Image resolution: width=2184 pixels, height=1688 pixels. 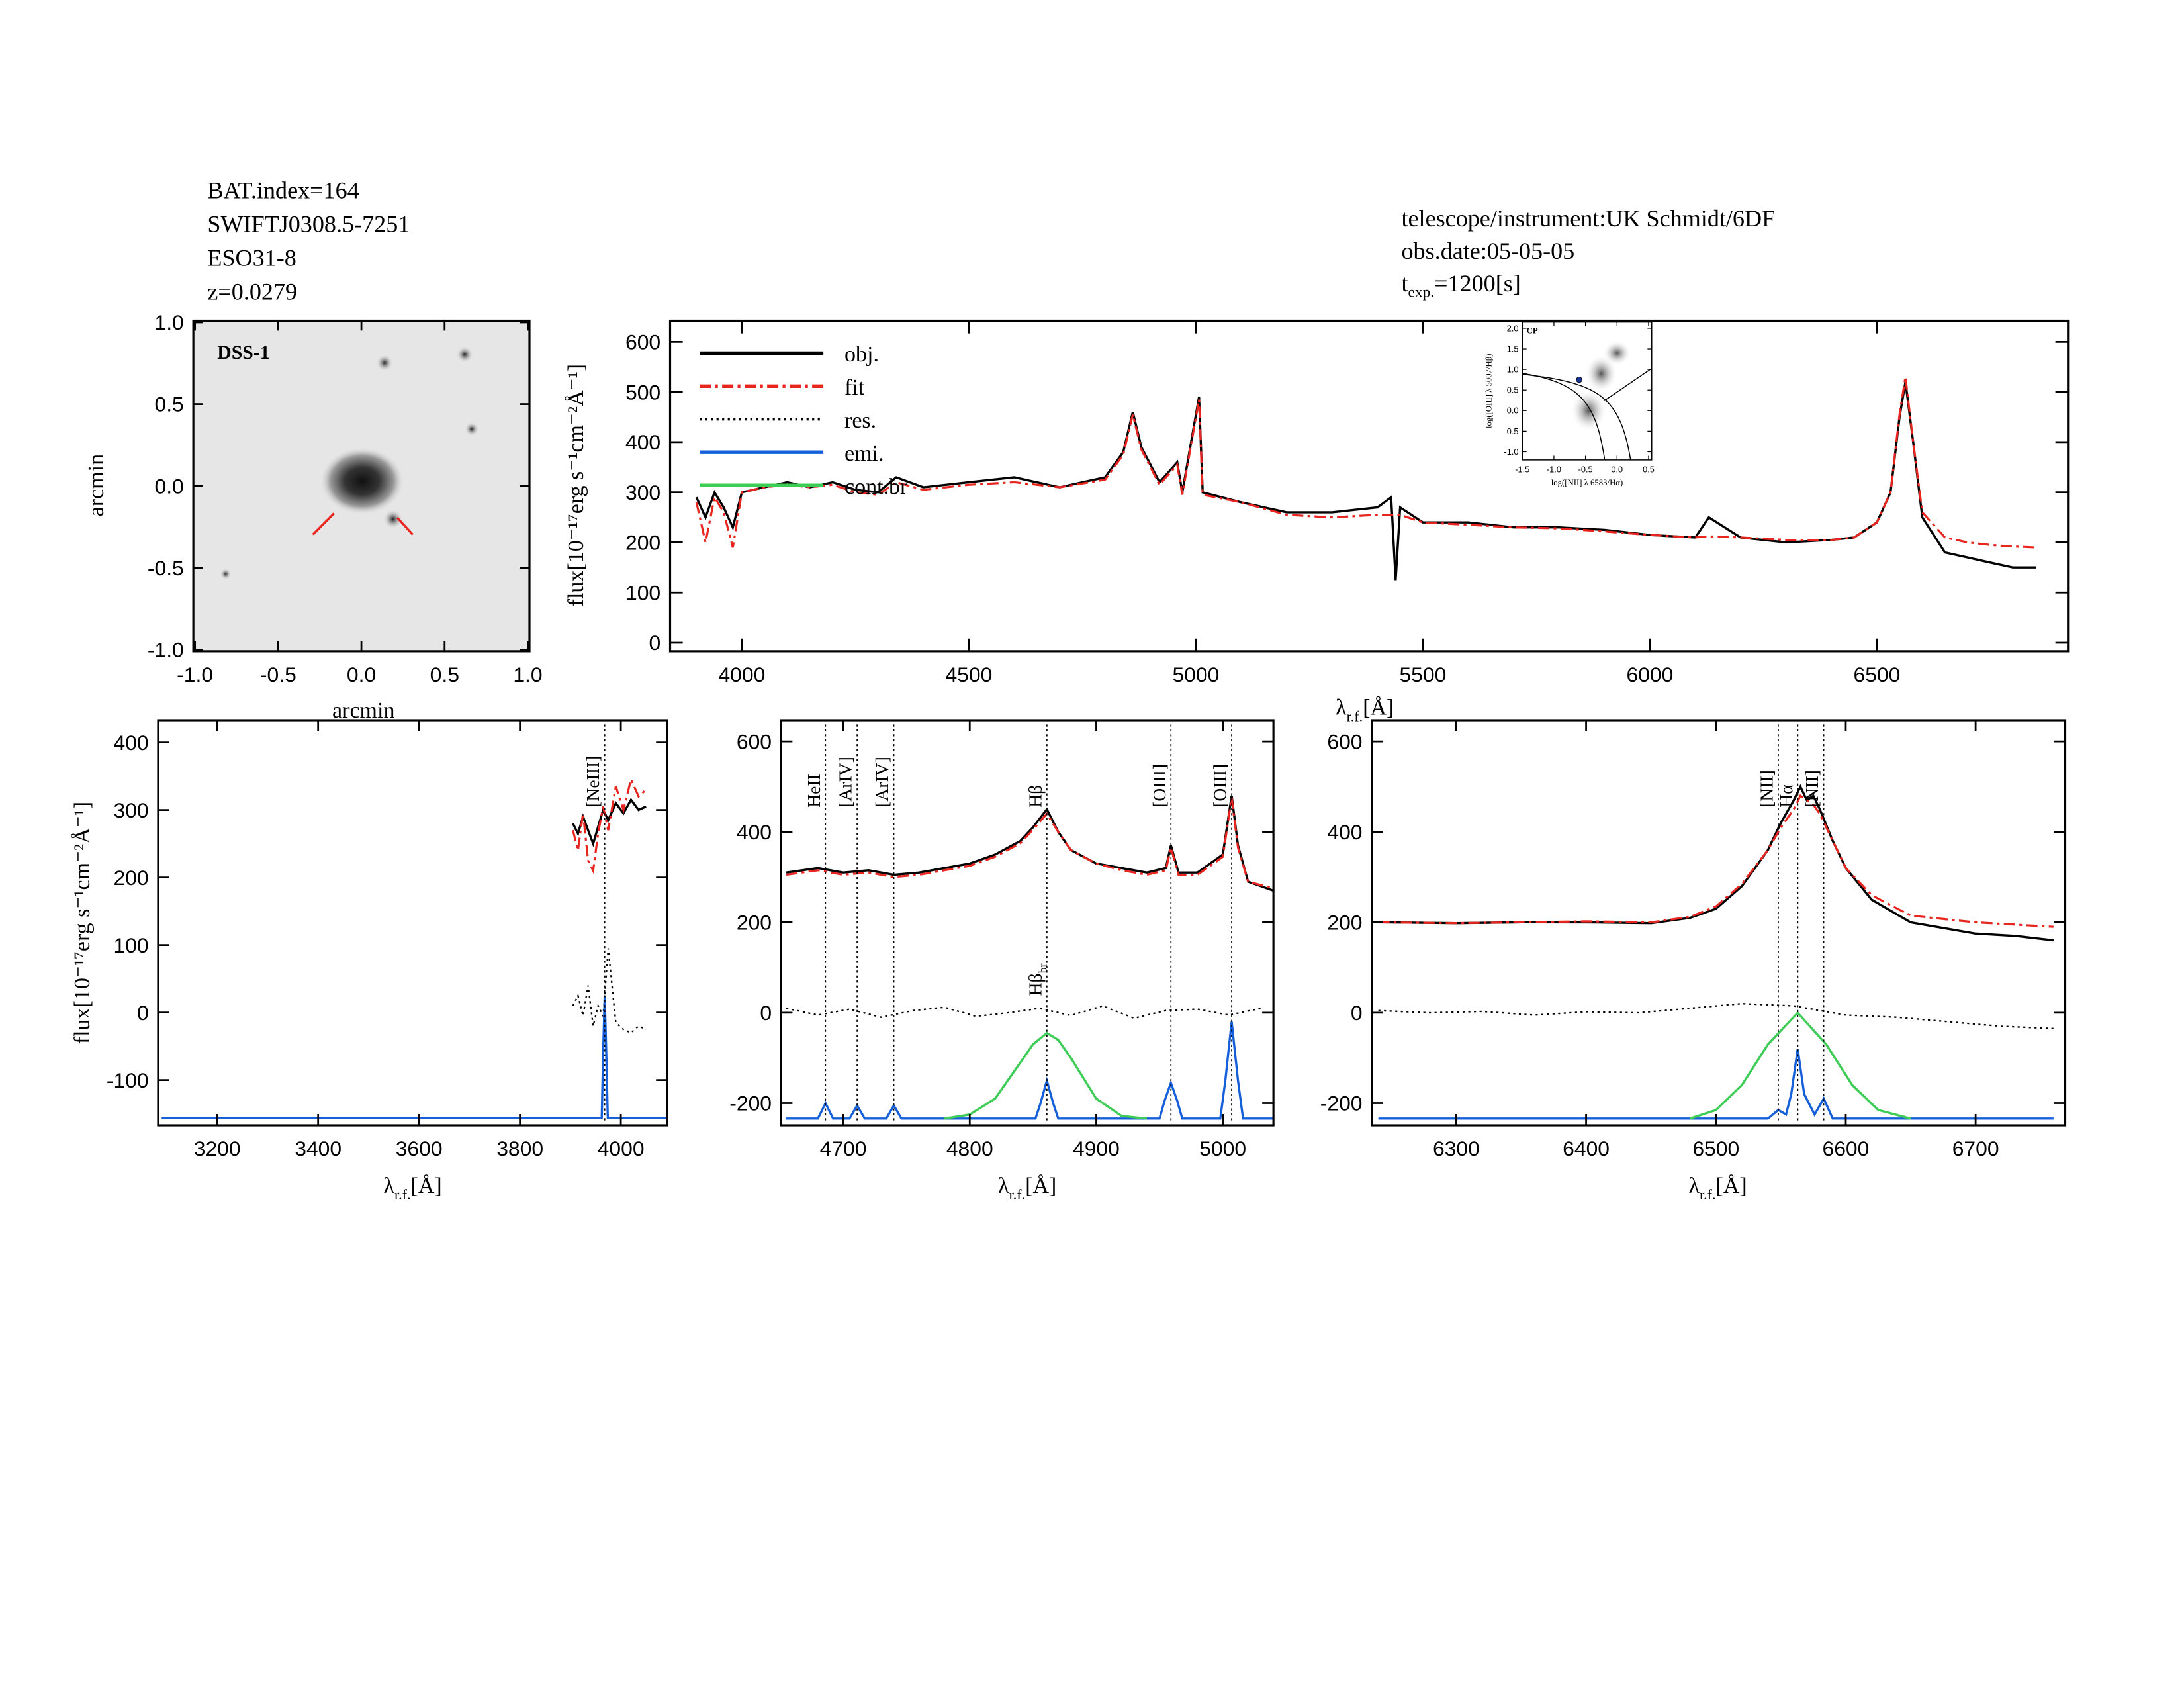 What do you see at coordinates (1649, 674) in the screenshot?
I see `x-tick-label: 6000` at bounding box center [1649, 674].